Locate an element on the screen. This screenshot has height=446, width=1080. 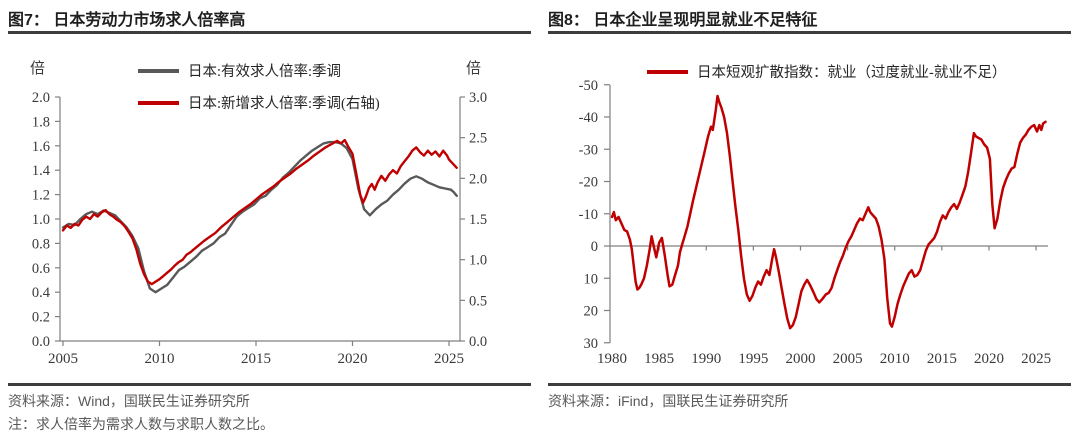
svg-text: 20 is located at coordinates (591, 312).